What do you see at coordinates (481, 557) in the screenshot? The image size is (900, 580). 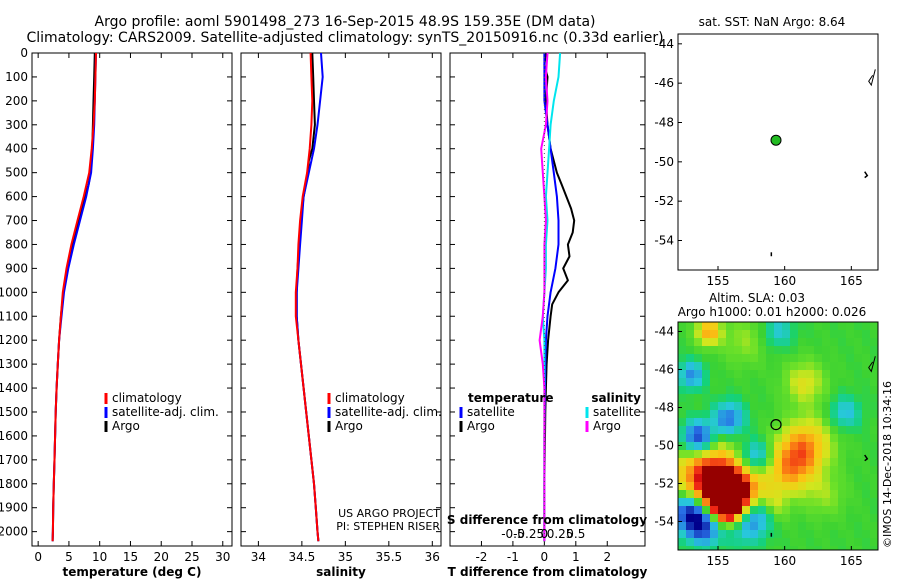 I see `x-tick-label: -2` at bounding box center [481, 557].